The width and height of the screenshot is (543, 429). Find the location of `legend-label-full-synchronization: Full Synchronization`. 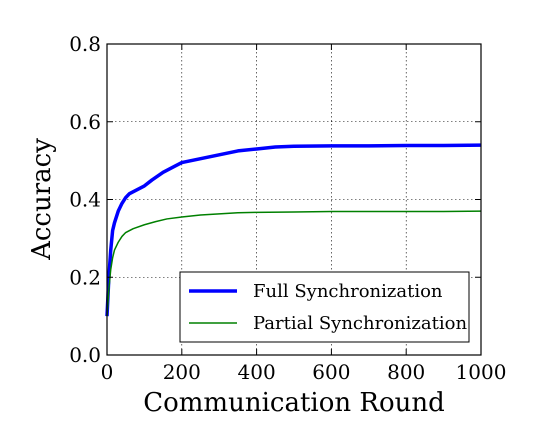

legend-label-full-synchronization: Full Synchronization is located at coordinates (348, 291).